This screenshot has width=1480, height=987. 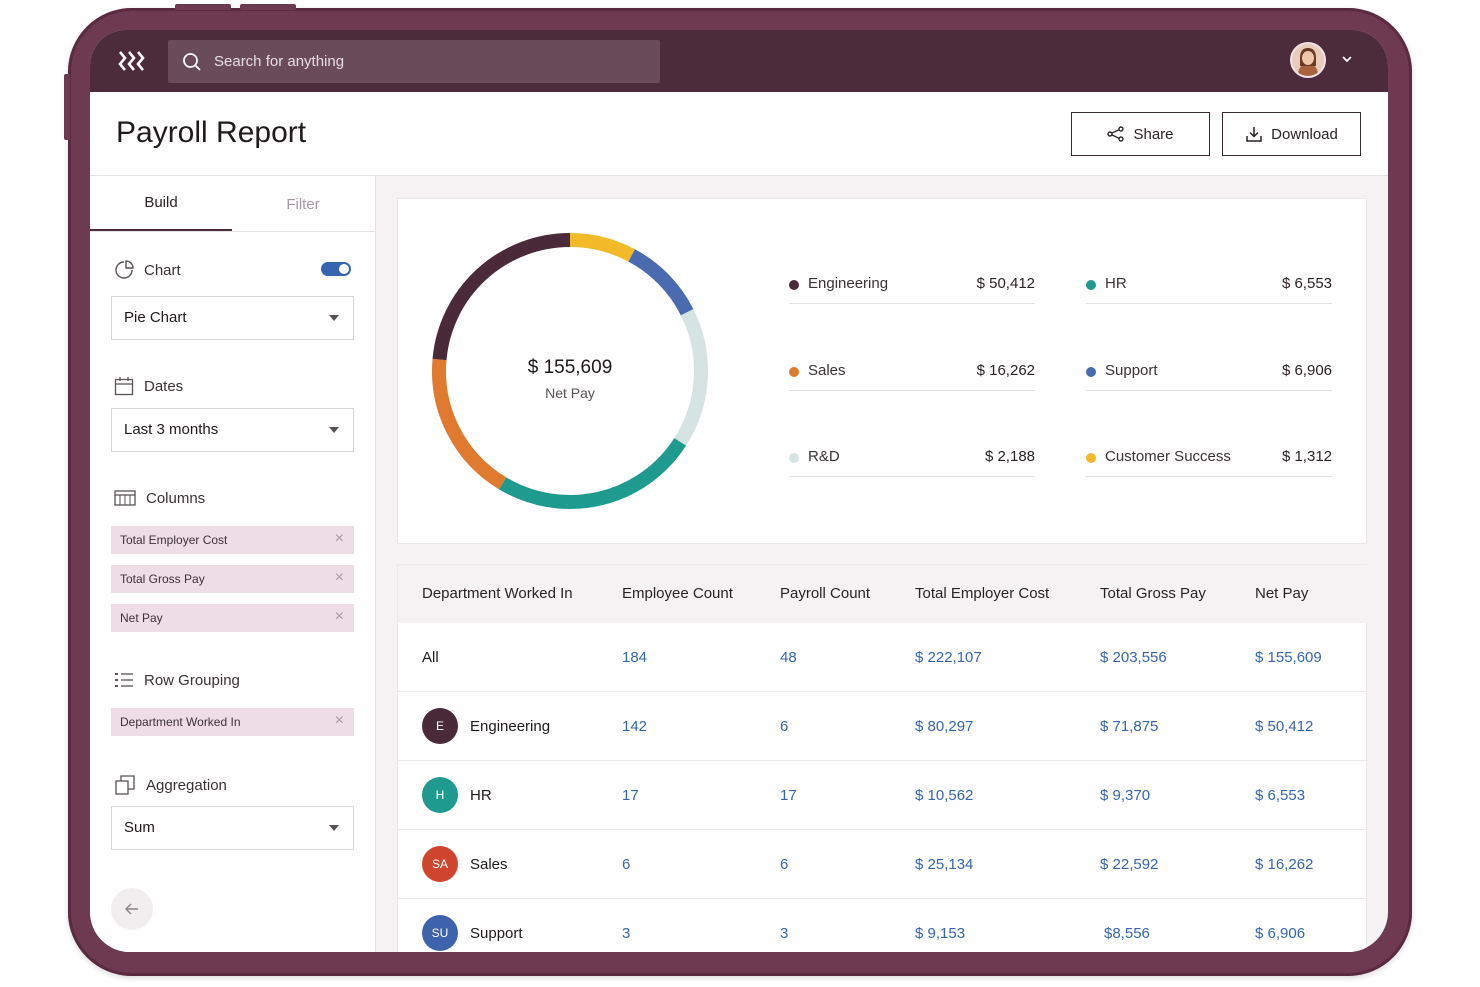 What do you see at coordinates (602, 247) in the screenshot?
I see `pie-slice-customer-success` at bounding box center [602, 247].